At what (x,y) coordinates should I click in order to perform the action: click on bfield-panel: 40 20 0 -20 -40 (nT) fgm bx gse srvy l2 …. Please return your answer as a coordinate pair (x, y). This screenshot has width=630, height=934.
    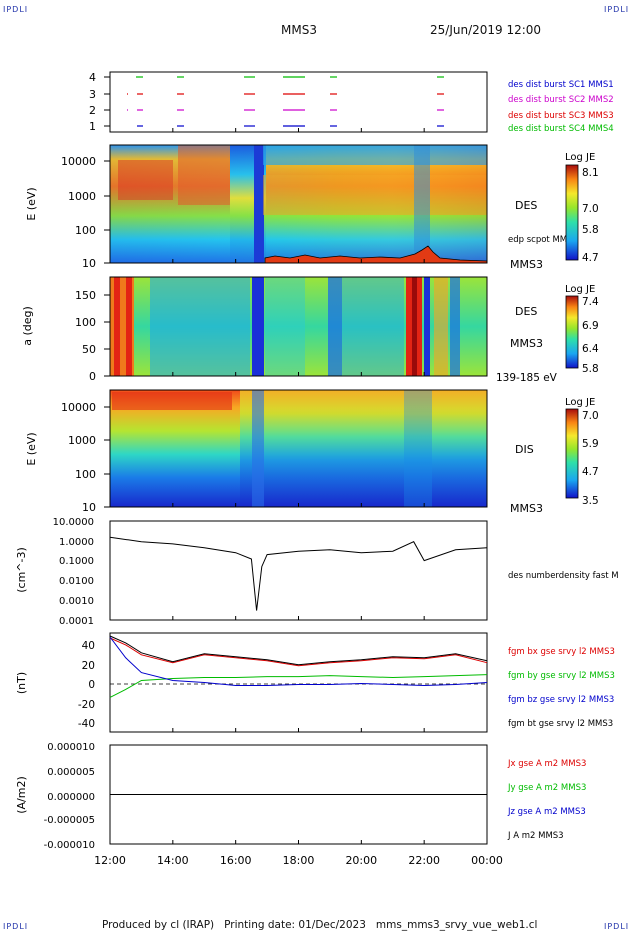
    Looking at the image, I should click on (315, 682).